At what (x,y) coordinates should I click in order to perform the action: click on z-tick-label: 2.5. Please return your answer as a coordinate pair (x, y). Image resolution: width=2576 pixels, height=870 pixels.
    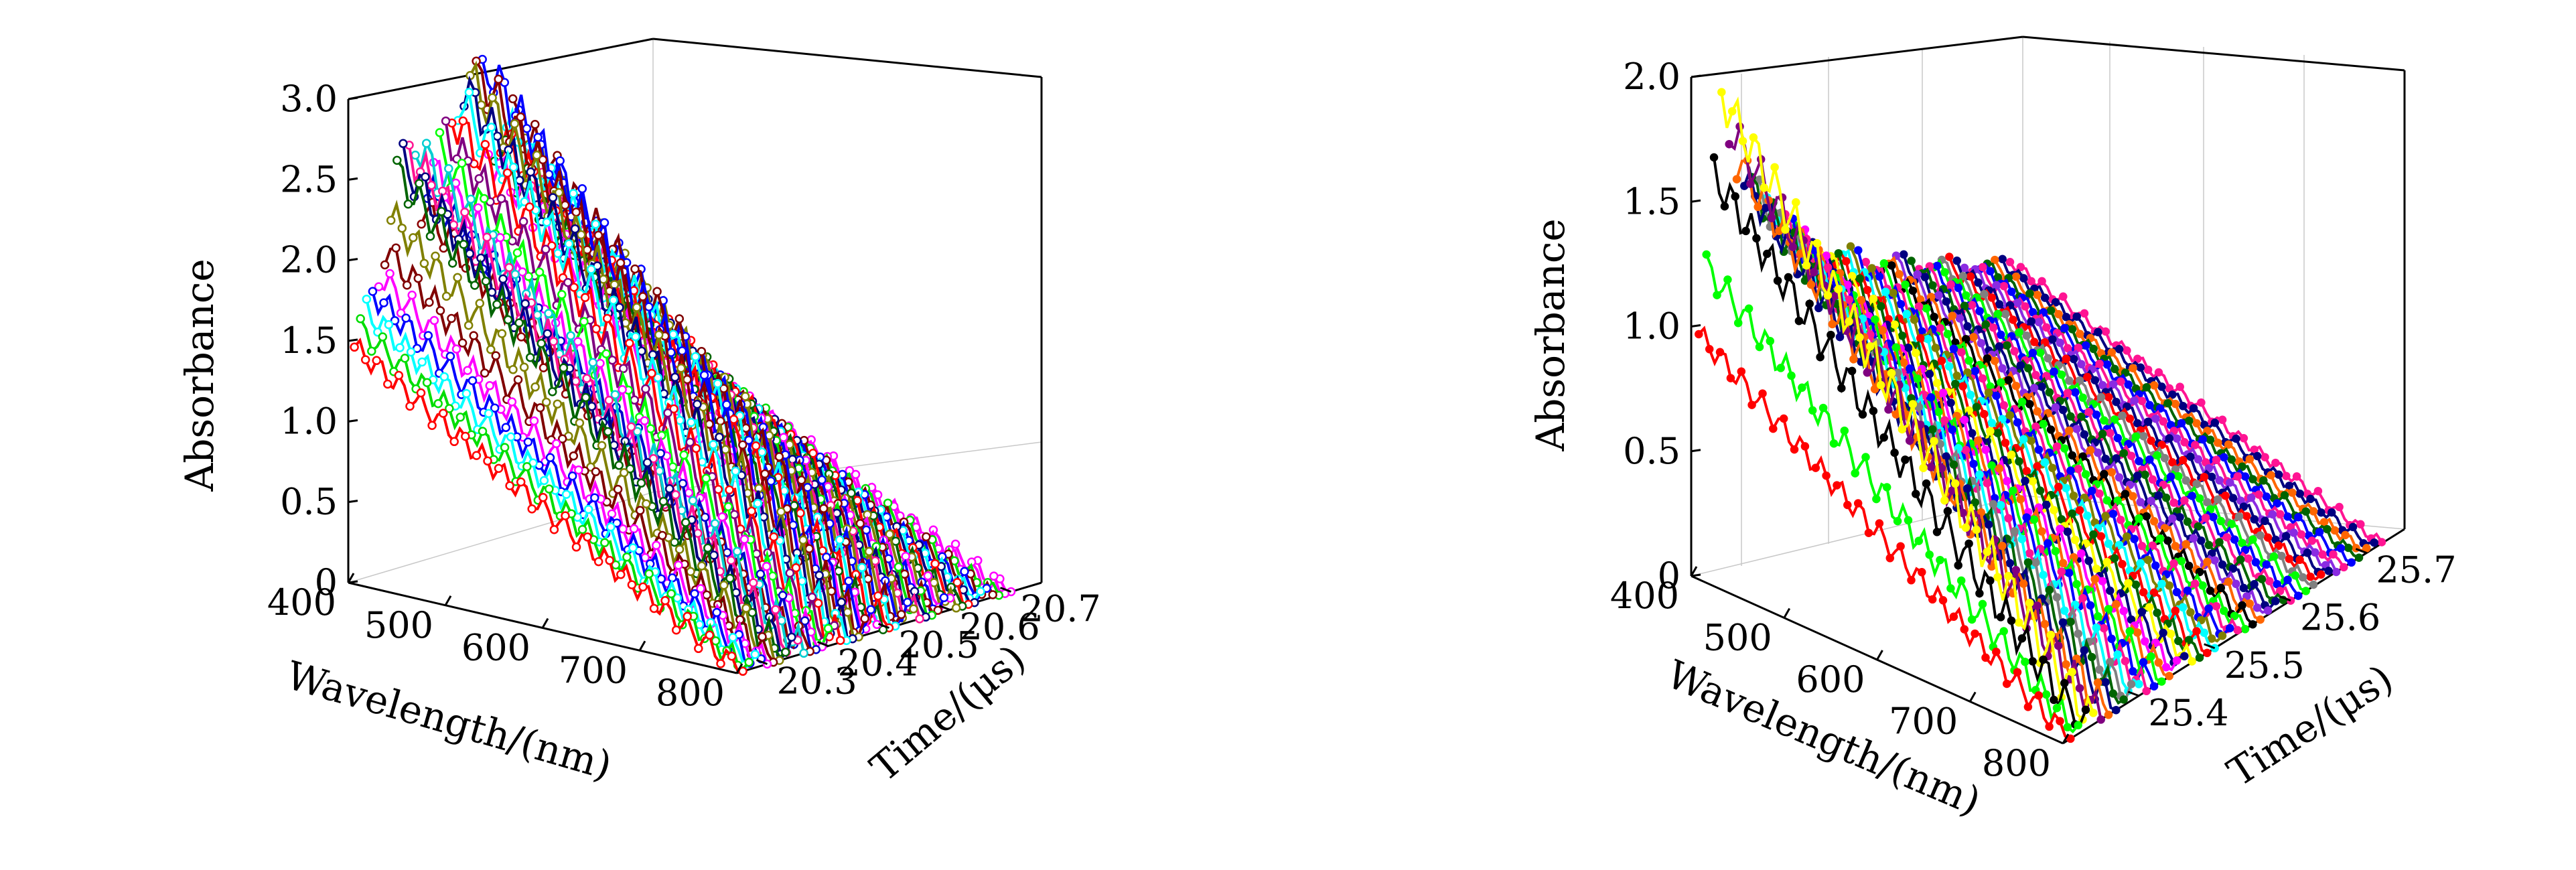
    Looking at the image, I should click on (309, 179).